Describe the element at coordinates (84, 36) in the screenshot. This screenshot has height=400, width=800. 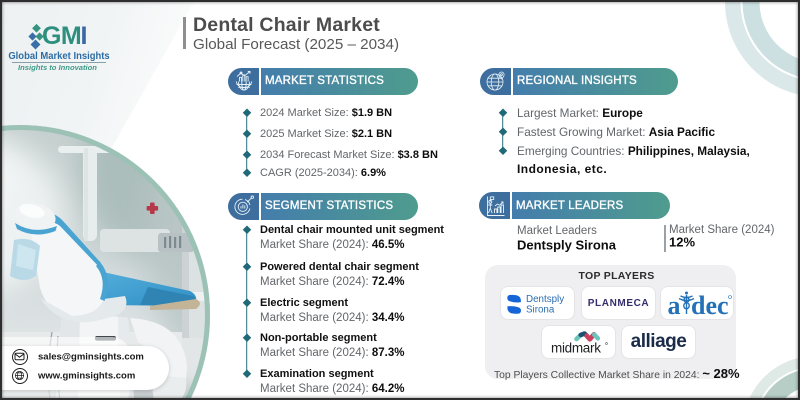
I see `svg-text: I` at that location.